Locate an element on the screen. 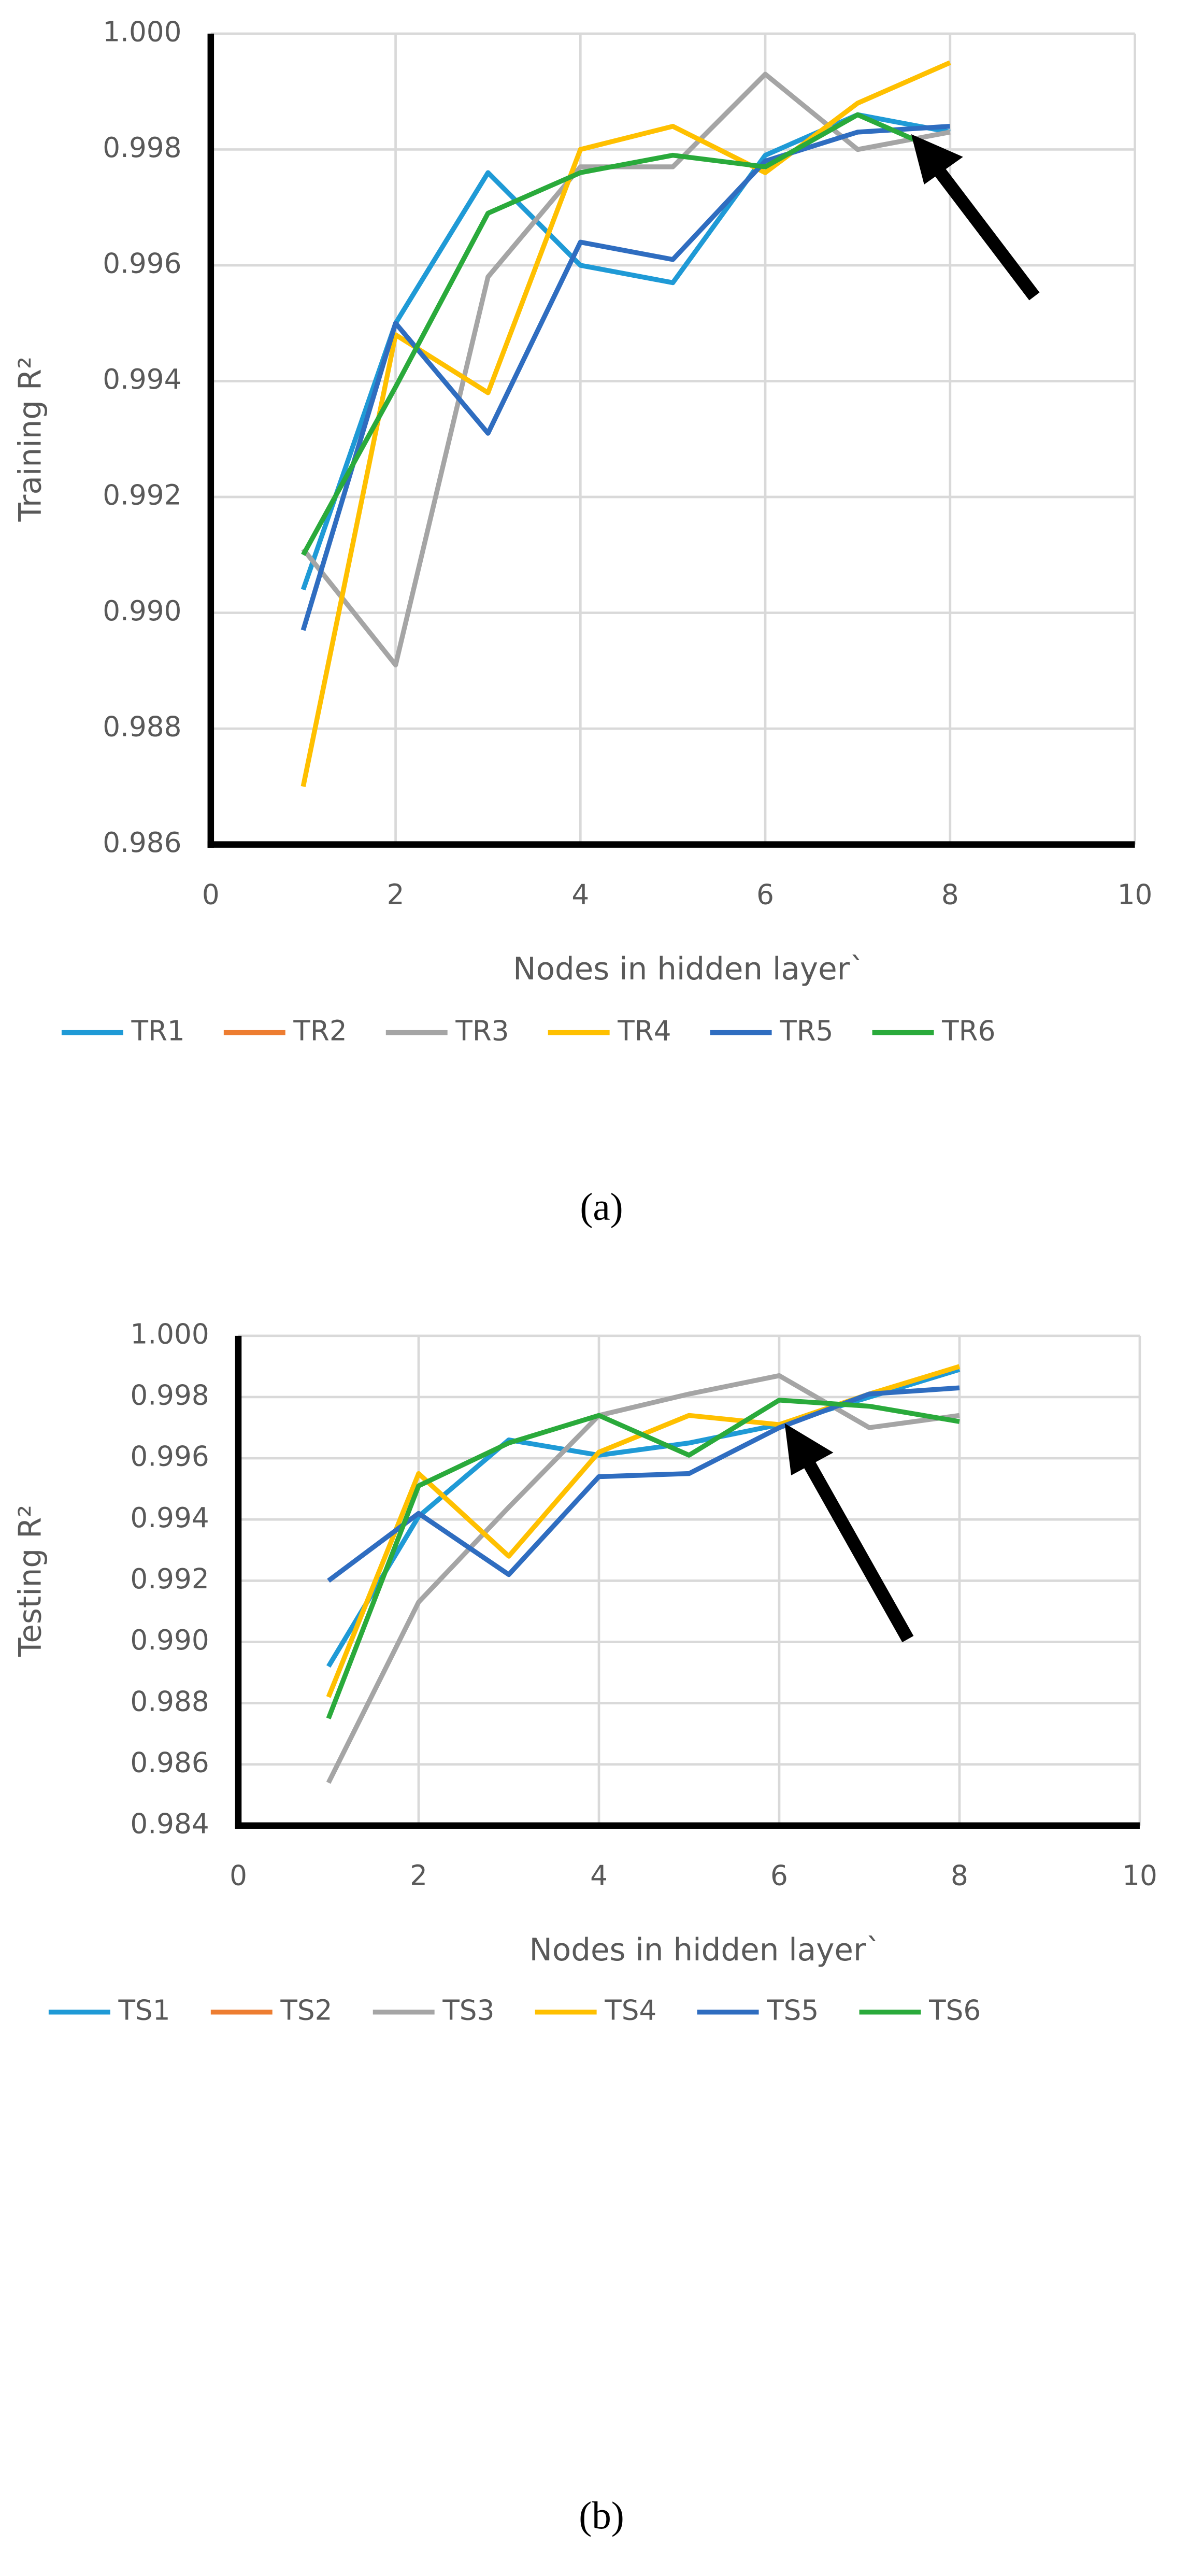 The width and height of the screenshot is (1203, 2576). caption: (b) is located at coordinates (601, 2515).